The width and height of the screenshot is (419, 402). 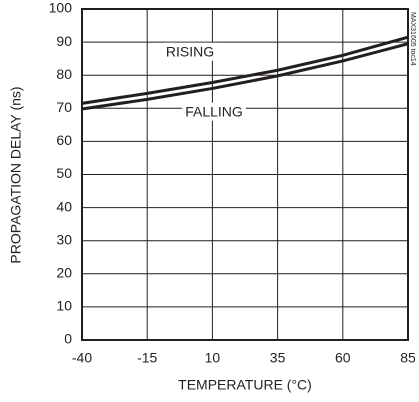 I want to click on series-label: FALLING, so click(x=214, y=112).